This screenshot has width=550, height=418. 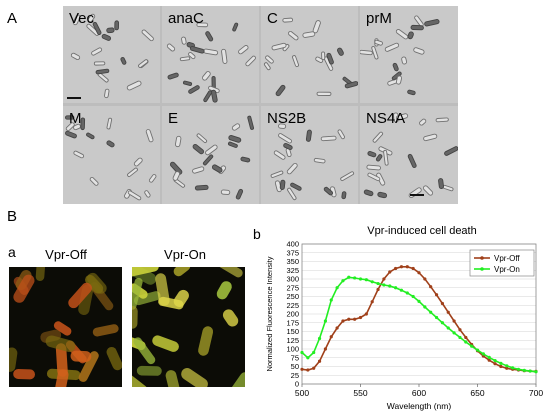 I want to click on y-tick-label: 175, so click(x=292, y=322).